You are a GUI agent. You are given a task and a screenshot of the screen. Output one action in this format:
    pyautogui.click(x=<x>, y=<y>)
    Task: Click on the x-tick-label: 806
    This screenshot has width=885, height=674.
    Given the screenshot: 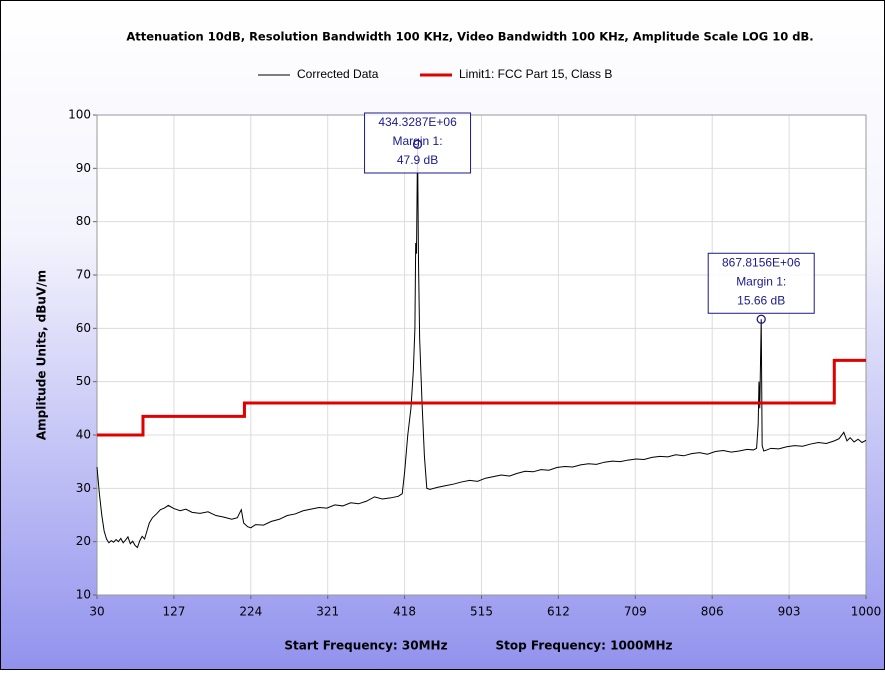 What is the action you would take?
    pyautogui.click(x=712, y=612)
    